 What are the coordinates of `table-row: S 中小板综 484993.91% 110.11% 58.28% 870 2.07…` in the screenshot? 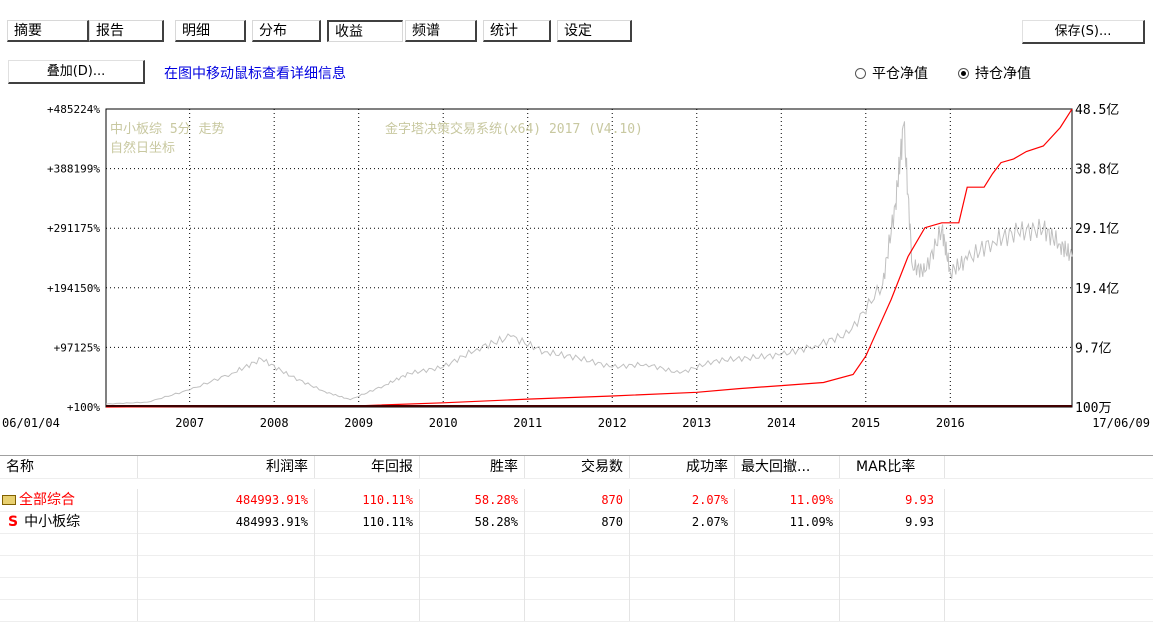 It's located at (576, 522).